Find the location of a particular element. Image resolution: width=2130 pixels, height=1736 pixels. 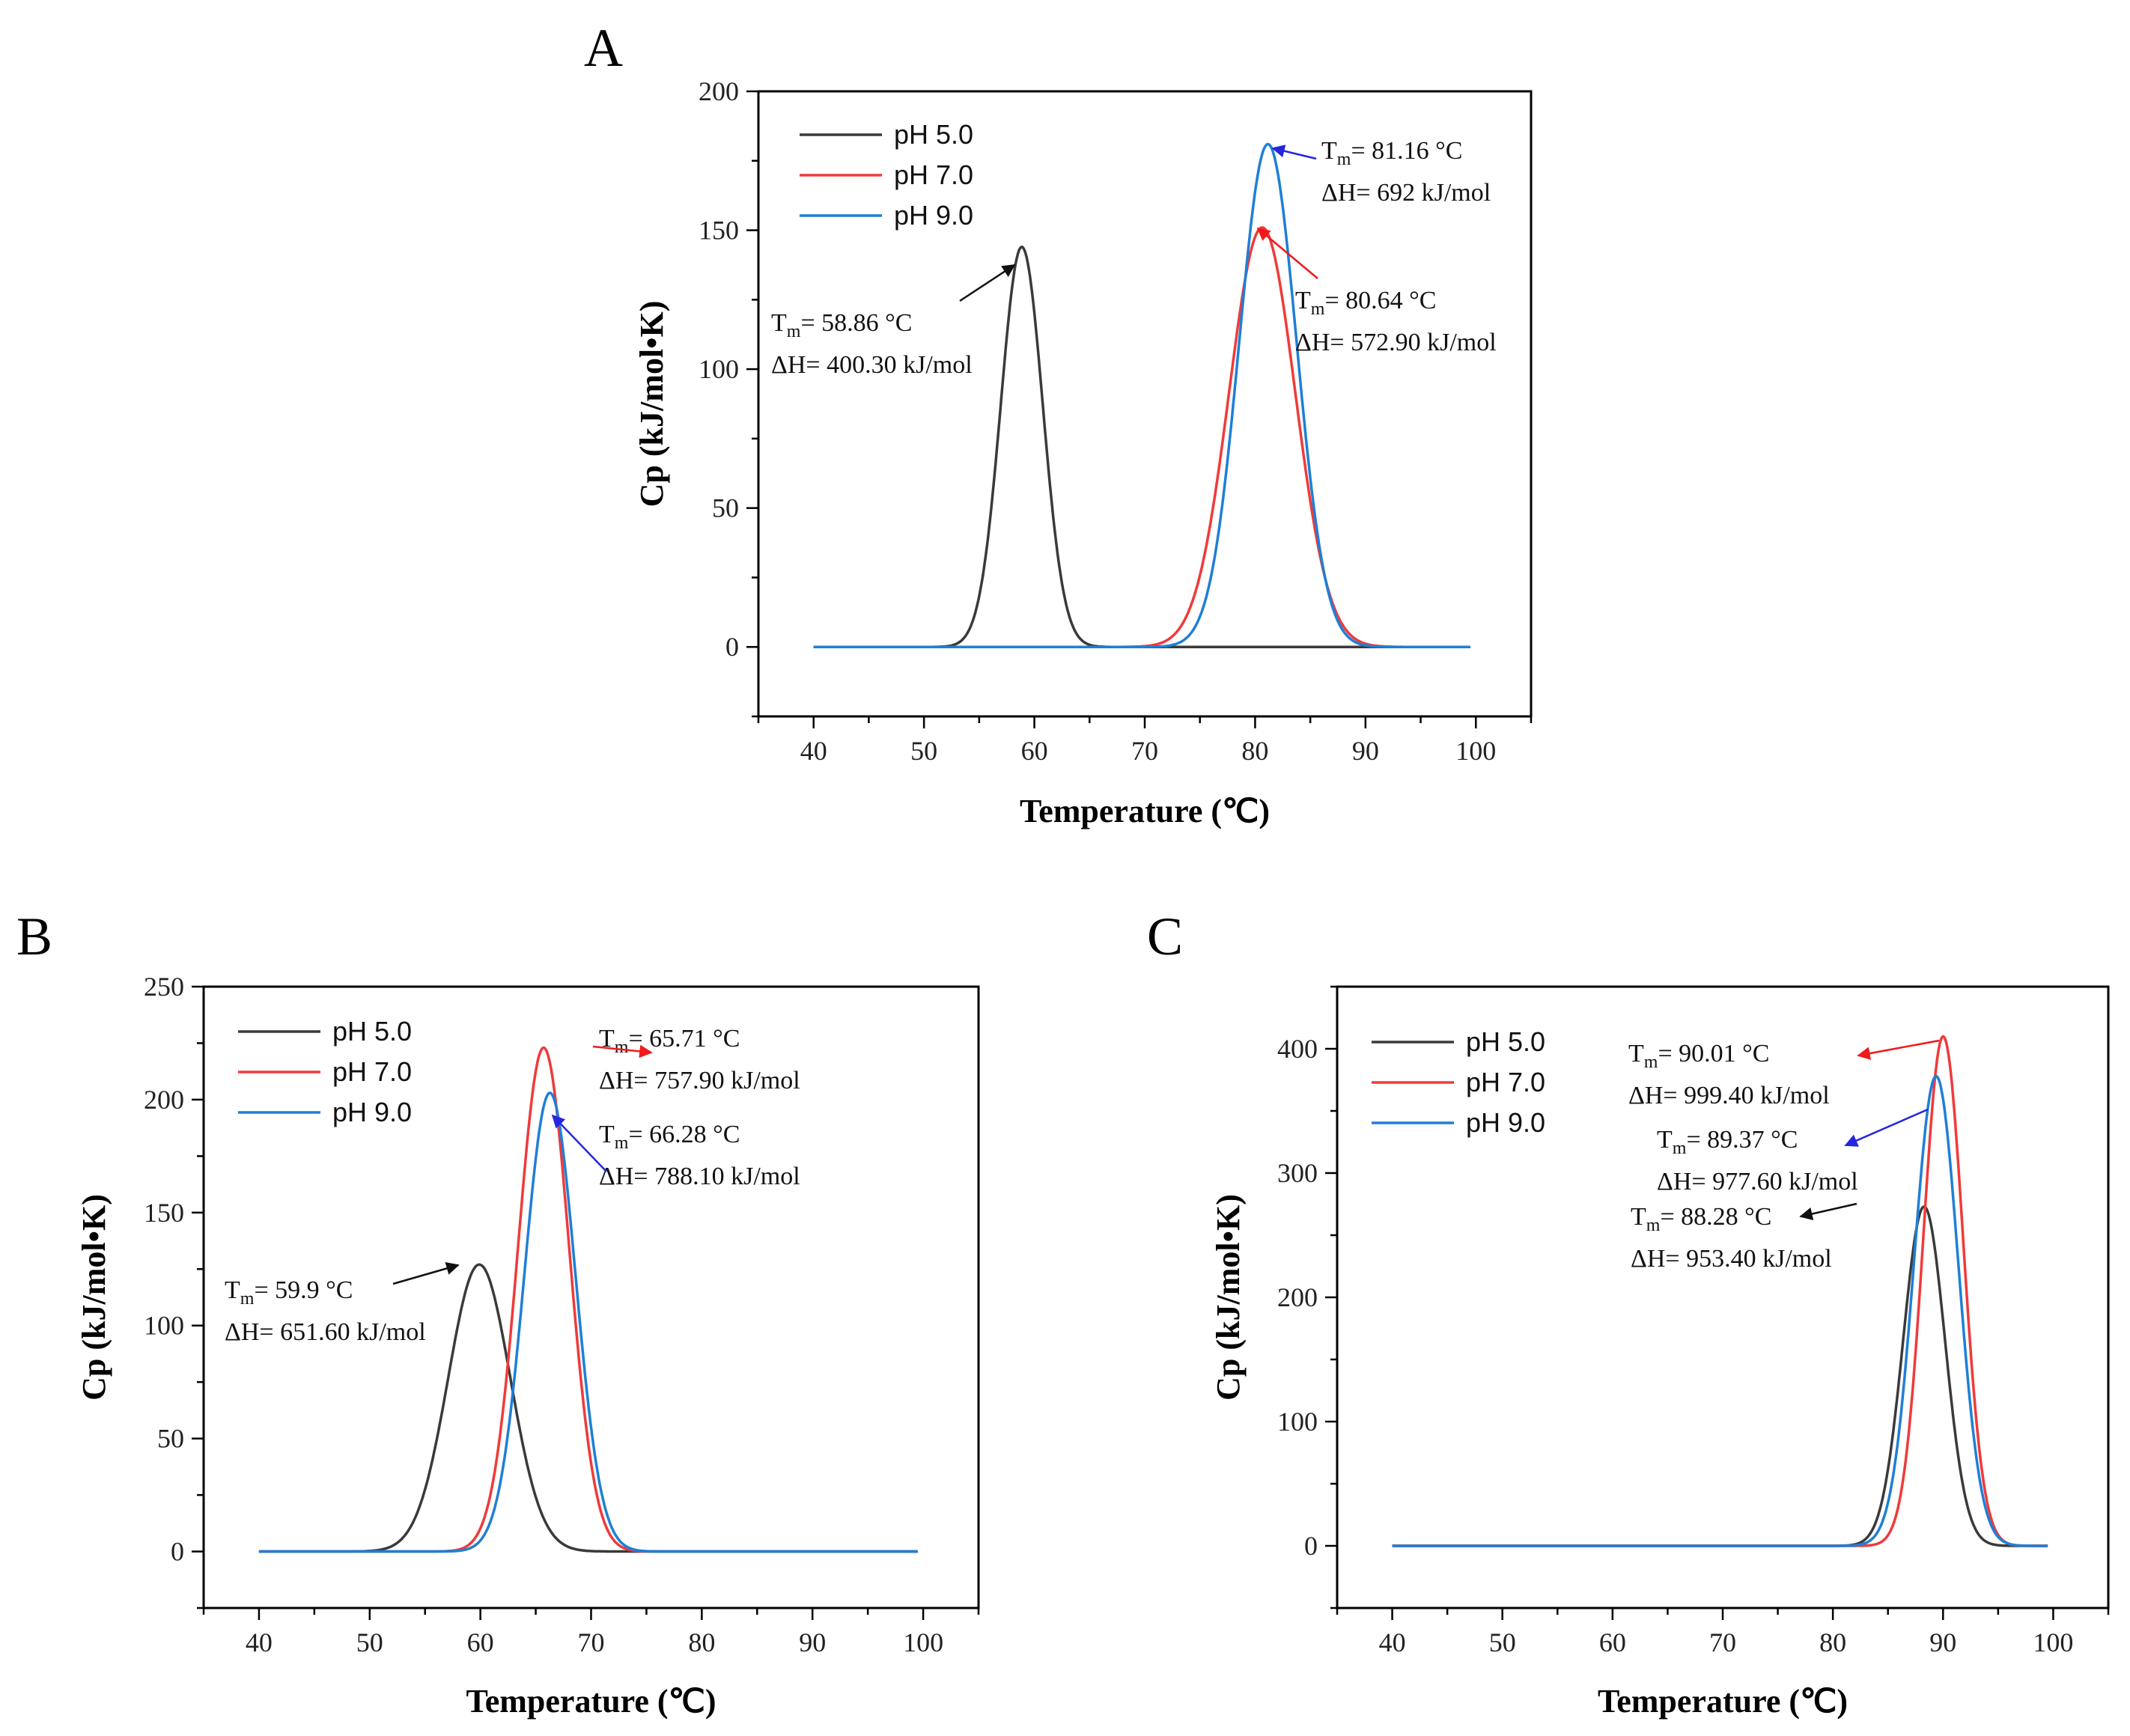

annotation-dh: ΔH= 572.90 kJ/mol is located at coordinates (1396, 342).